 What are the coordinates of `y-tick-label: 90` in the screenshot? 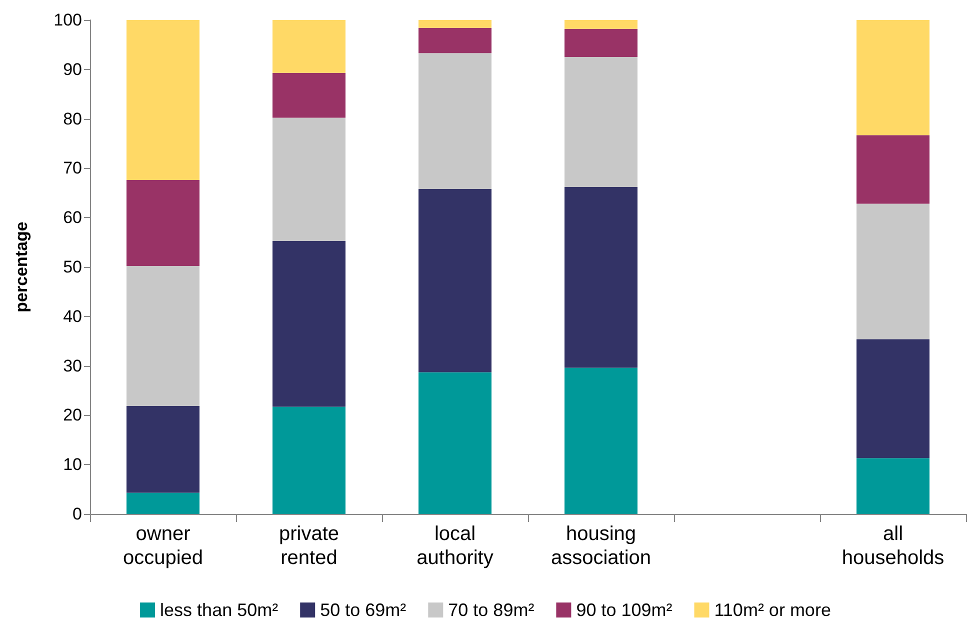 It's located at (72, 69).